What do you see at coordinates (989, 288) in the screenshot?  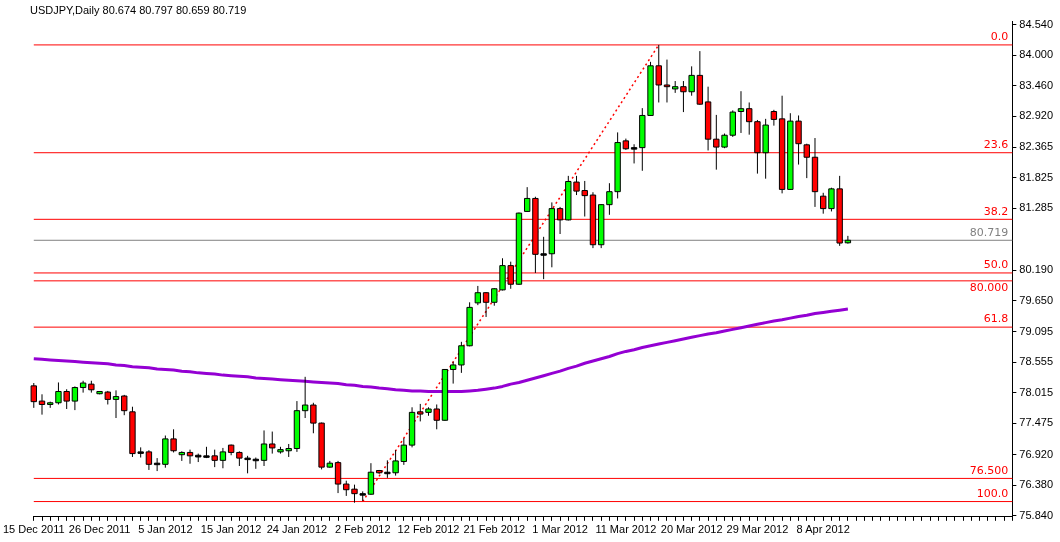 I see `ref-line-label: 80.000` at bounding box center [989, 288].